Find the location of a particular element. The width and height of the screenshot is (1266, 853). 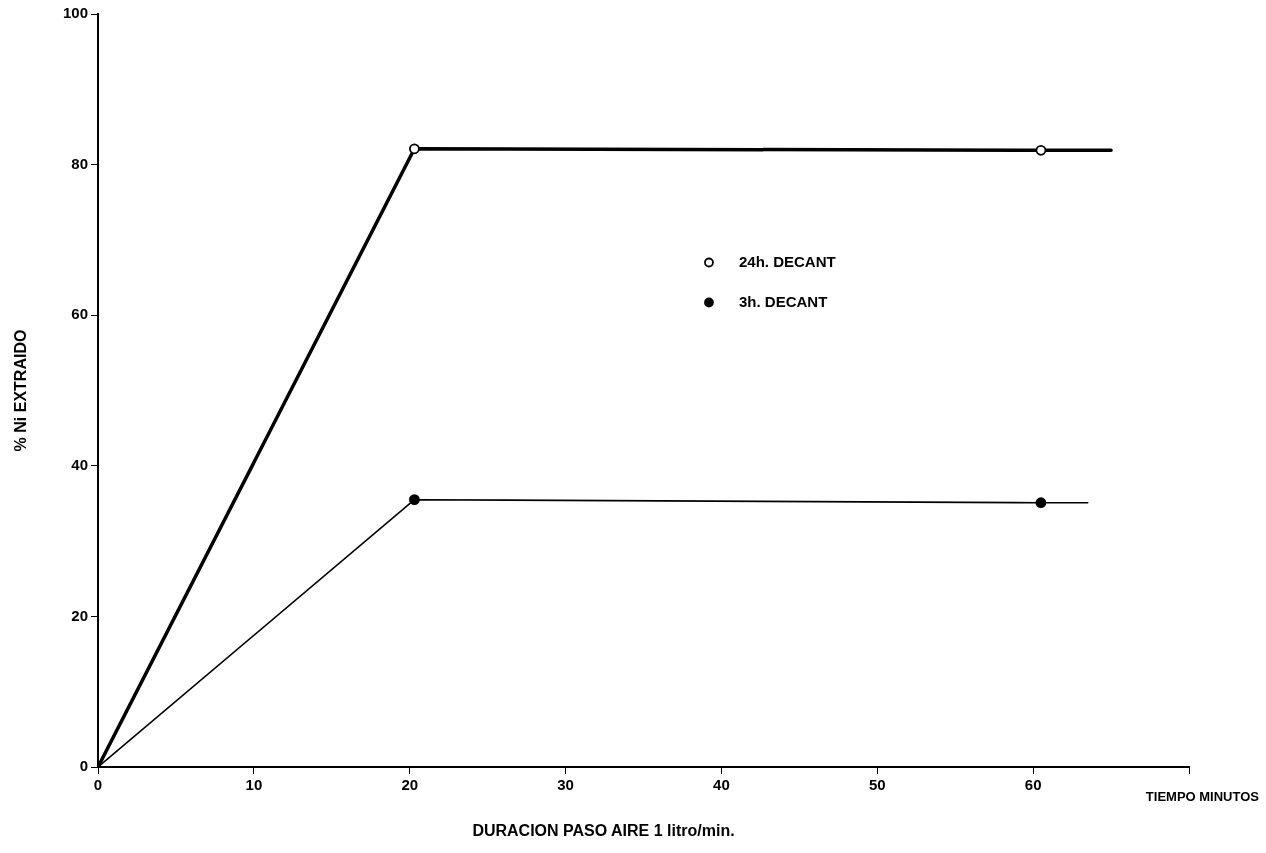

x-tick-label: 10 is located at coordinates (254, 785).